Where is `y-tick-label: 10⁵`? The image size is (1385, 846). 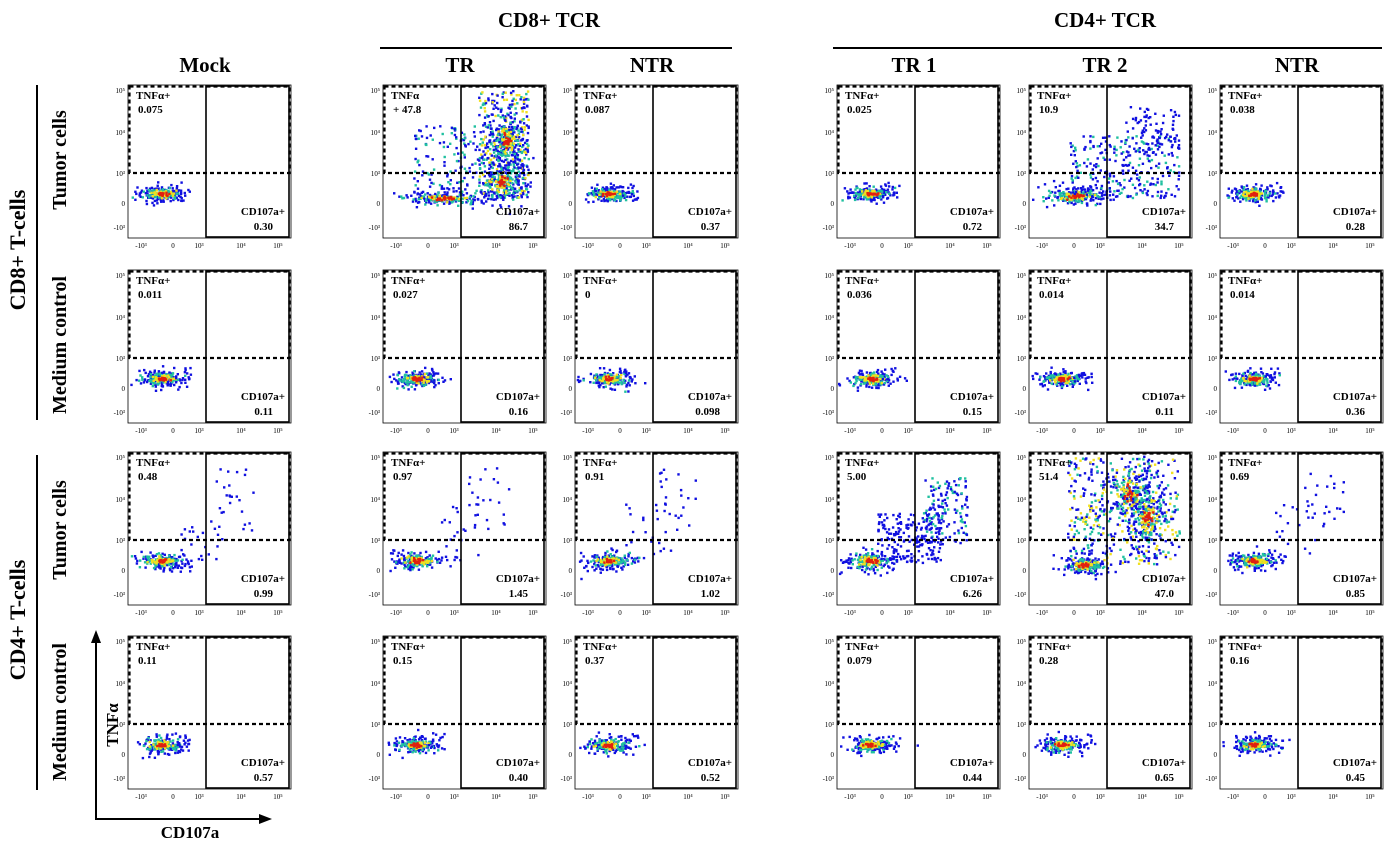 y-tick-label: 10⁵ is located at coordinates (1022, 91).